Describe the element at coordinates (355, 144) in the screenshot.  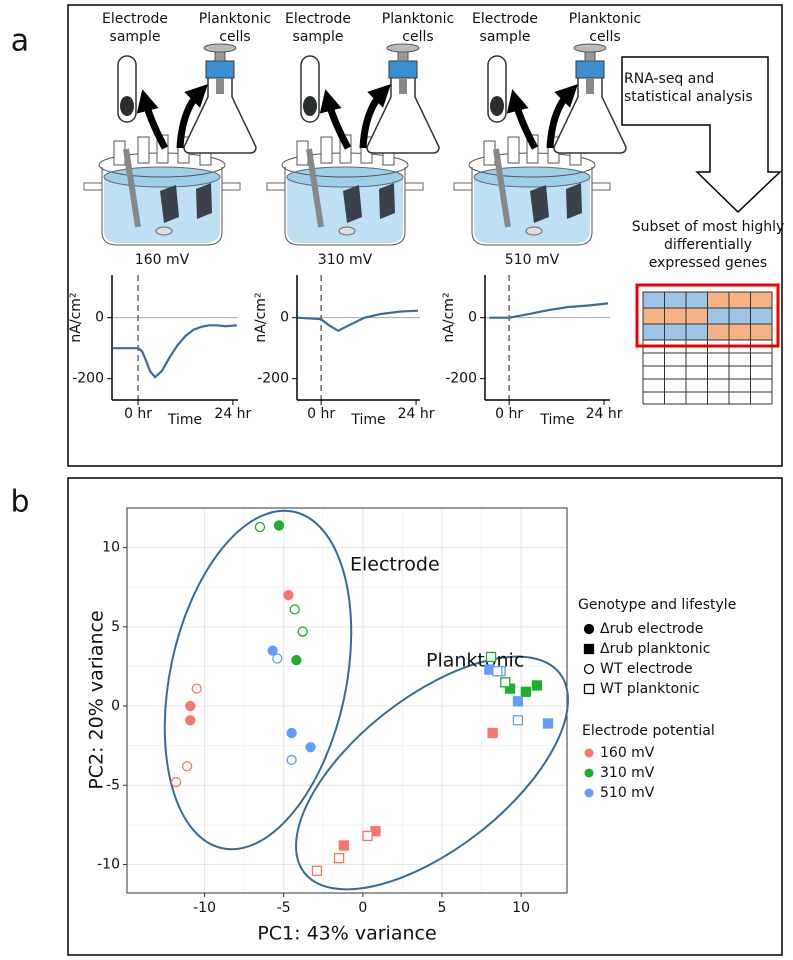
I see `reactor-setup` at that location.